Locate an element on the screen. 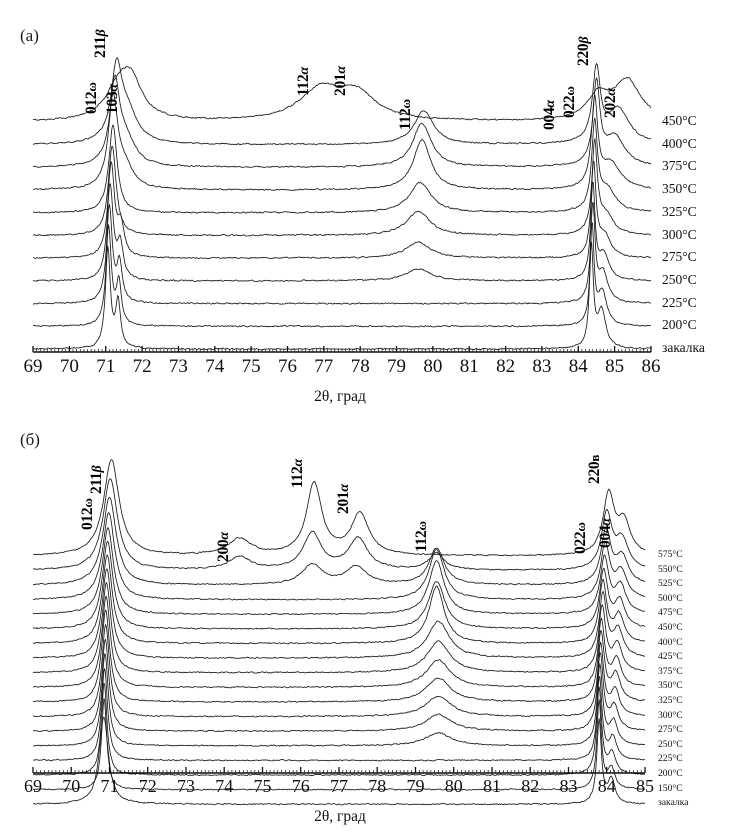 Image resolution: width=742 pixels, height=837 pixels. x-tick-label-71: 71 is located at coordinates (106, 366).